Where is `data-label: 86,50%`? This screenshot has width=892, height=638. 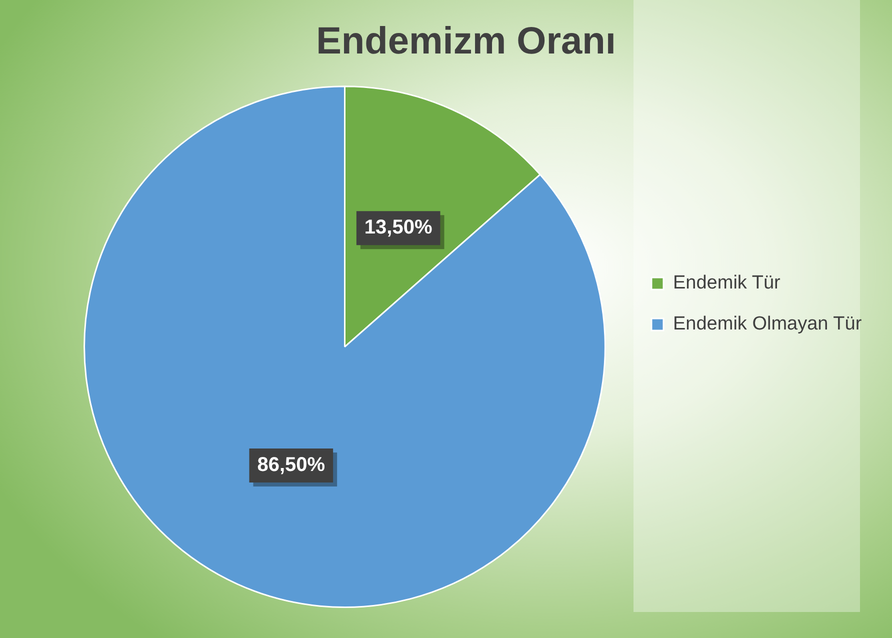
data-label: 86,50% is located at coordinates (291, 465).